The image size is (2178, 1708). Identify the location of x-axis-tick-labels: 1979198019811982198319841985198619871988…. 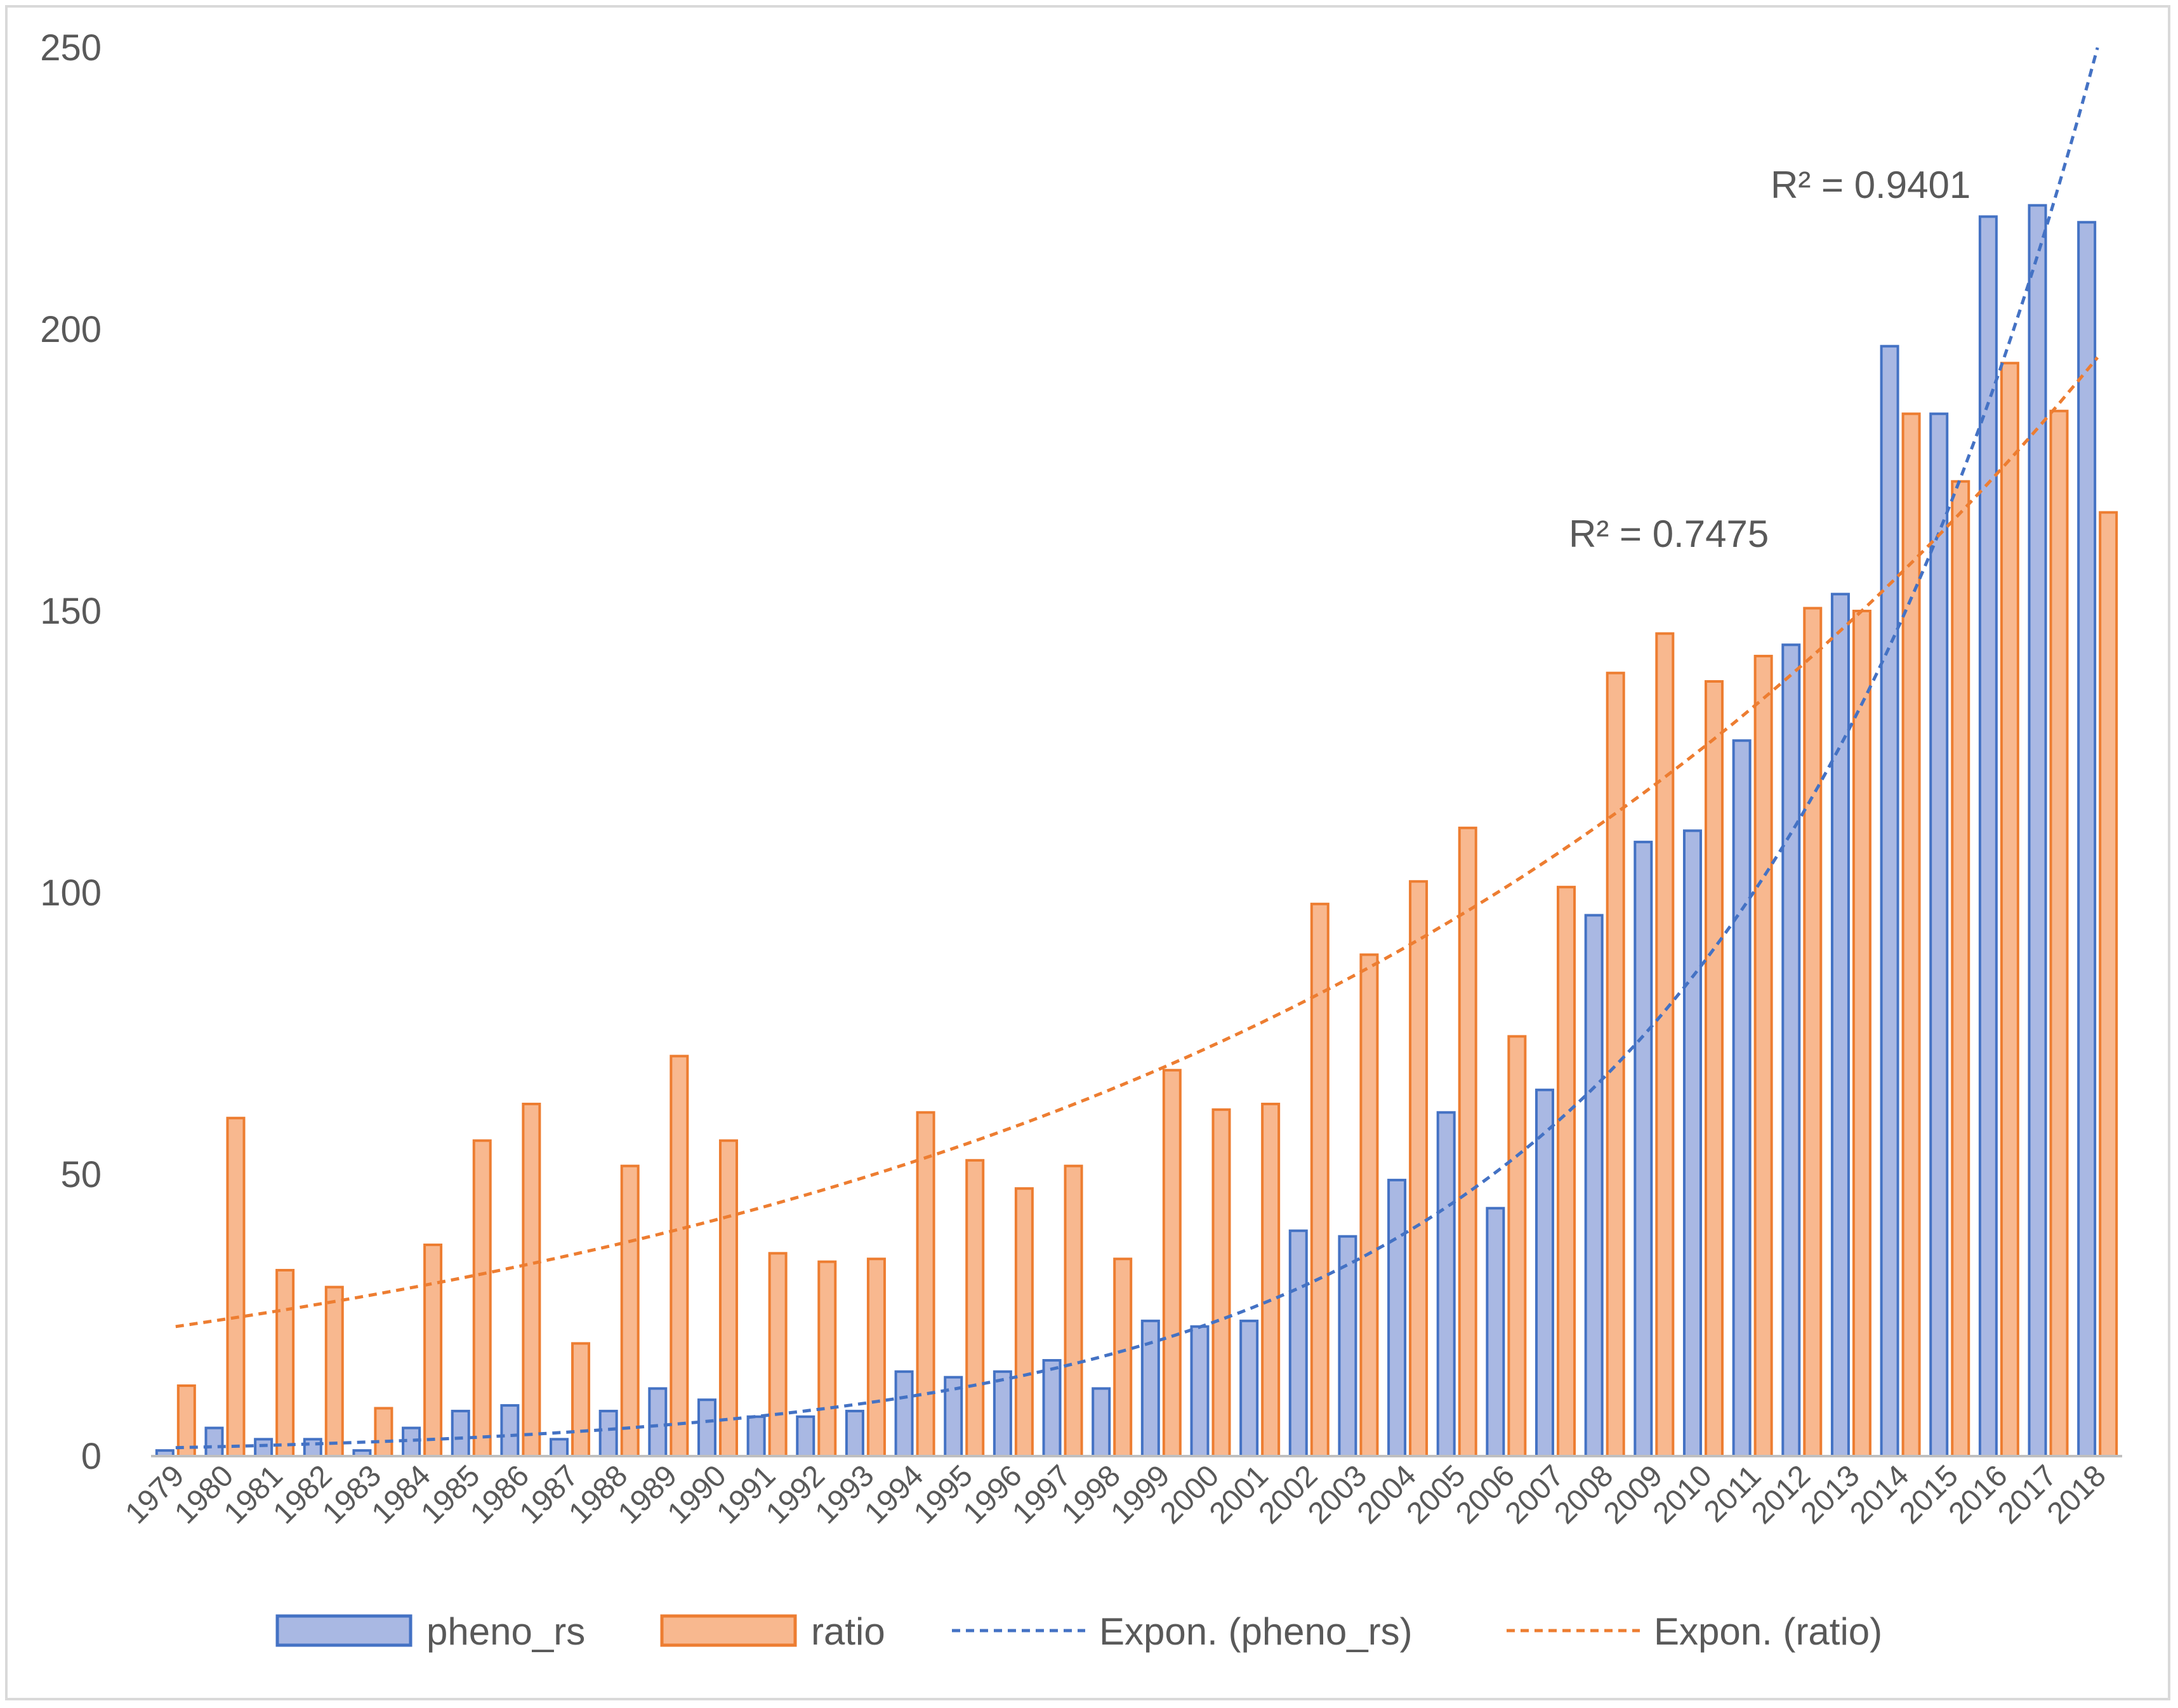
(1116, 1494).